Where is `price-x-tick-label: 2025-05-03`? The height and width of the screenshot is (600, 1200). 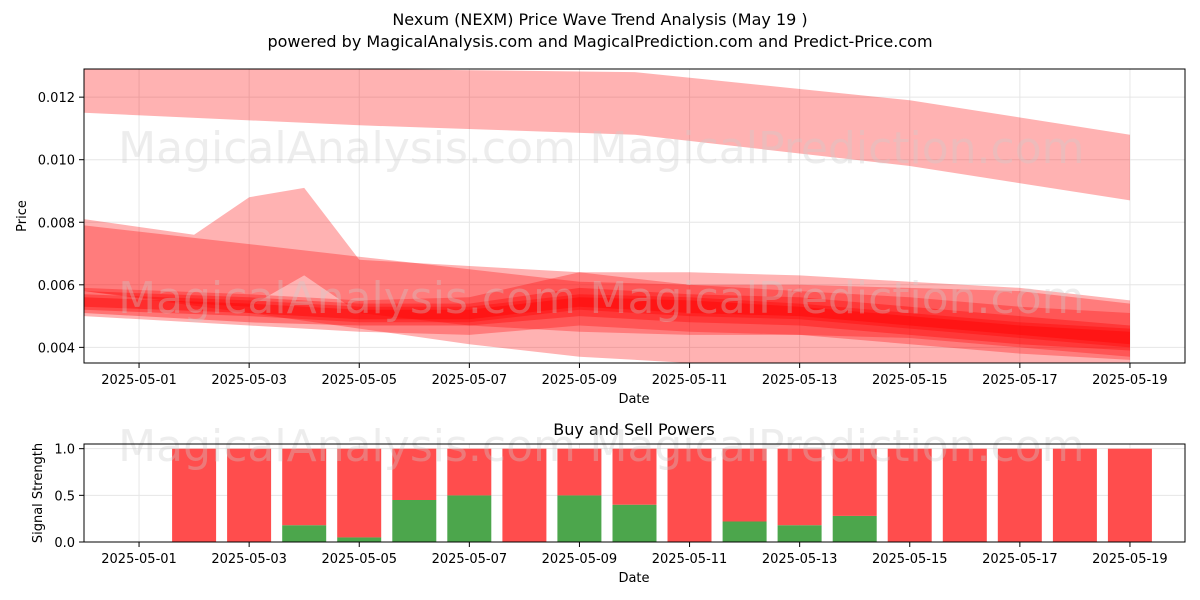
price-x-tick-label: 2025-05-03 is located at coordinates (249, 380).